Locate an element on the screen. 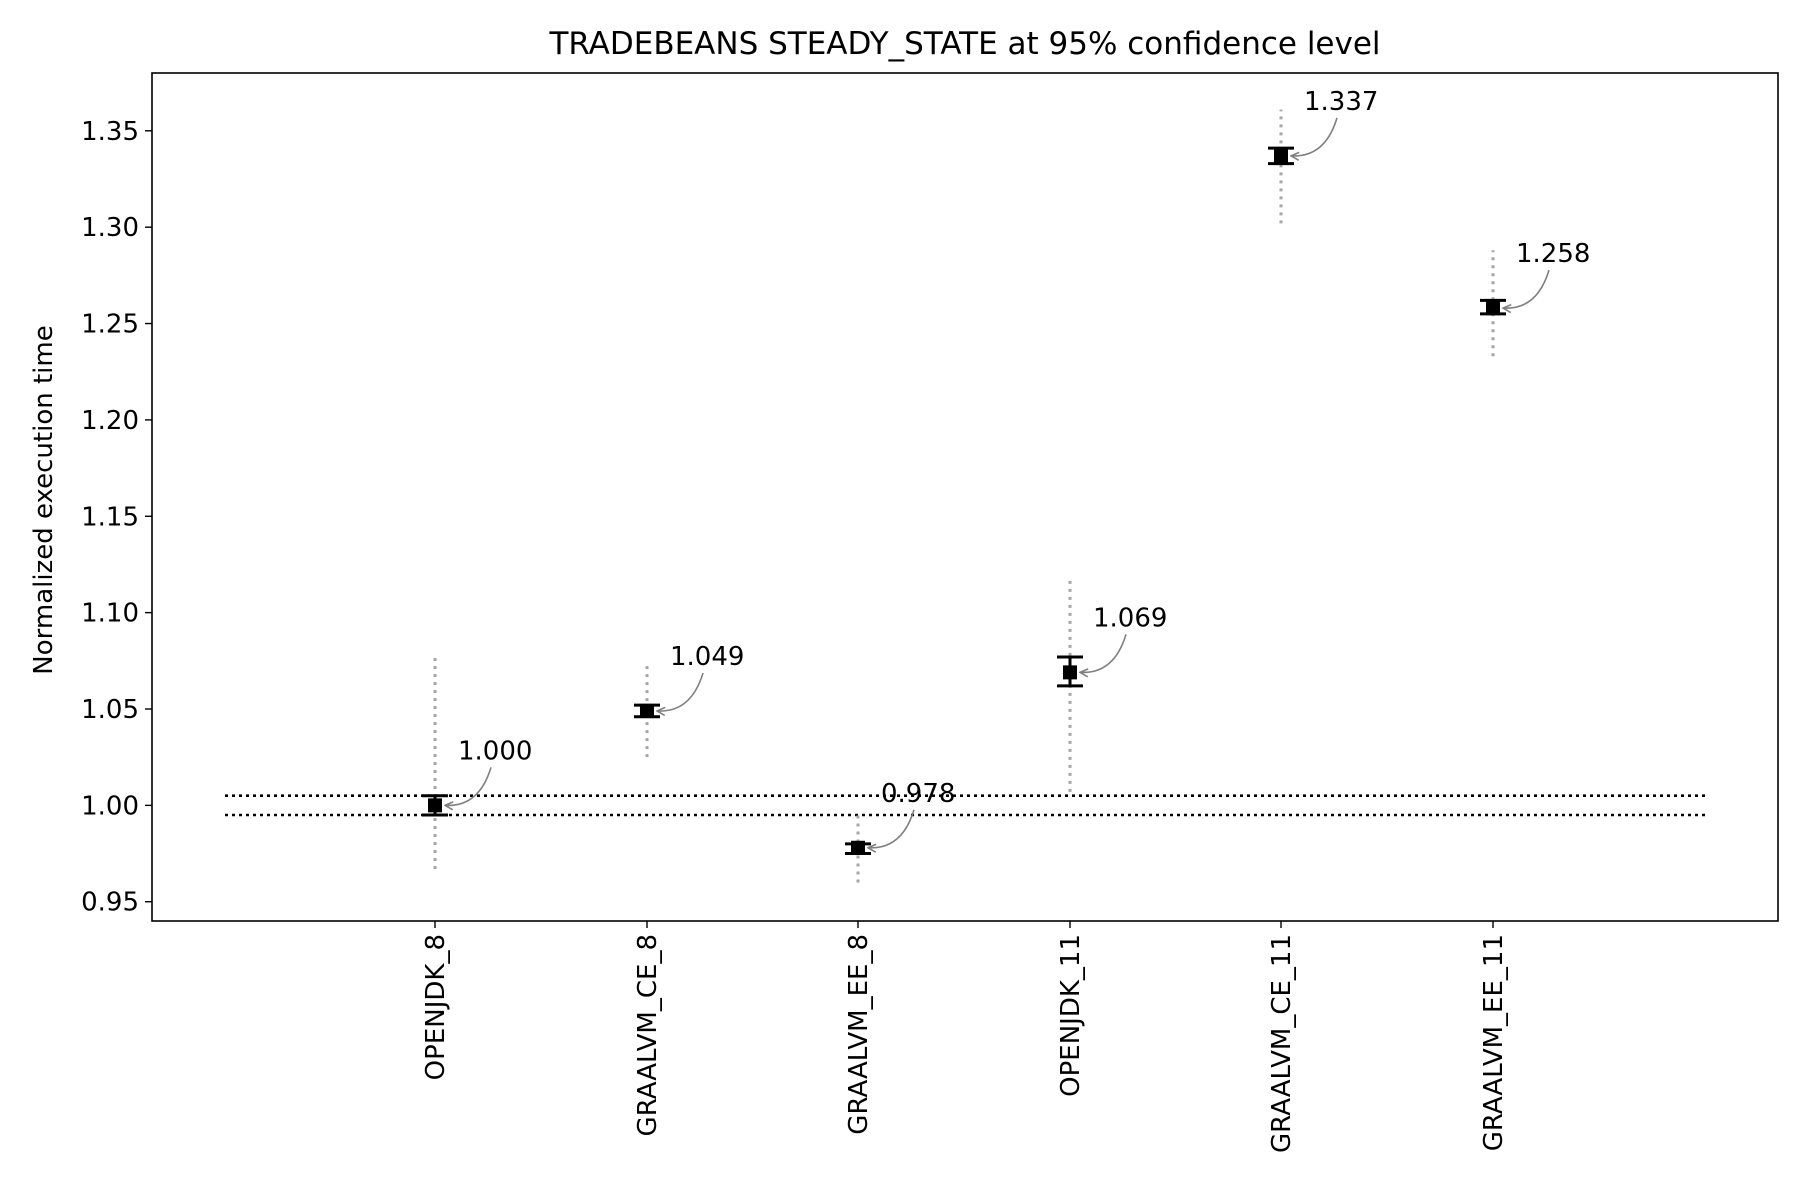 The image size is (1800, 1200). x-tick-label: GRAALVM_CE_11 is located at coordinates (1282, 1043).